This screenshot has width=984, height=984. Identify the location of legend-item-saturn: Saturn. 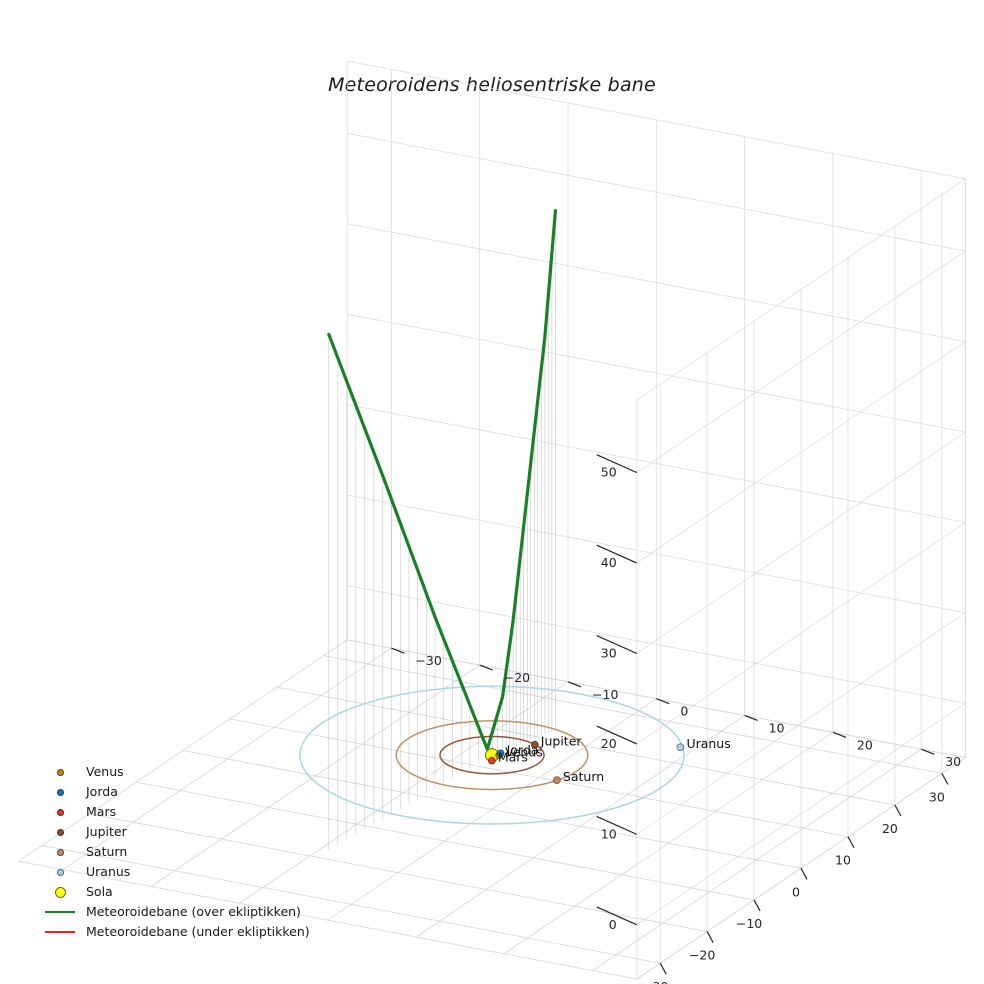
(192, 852).